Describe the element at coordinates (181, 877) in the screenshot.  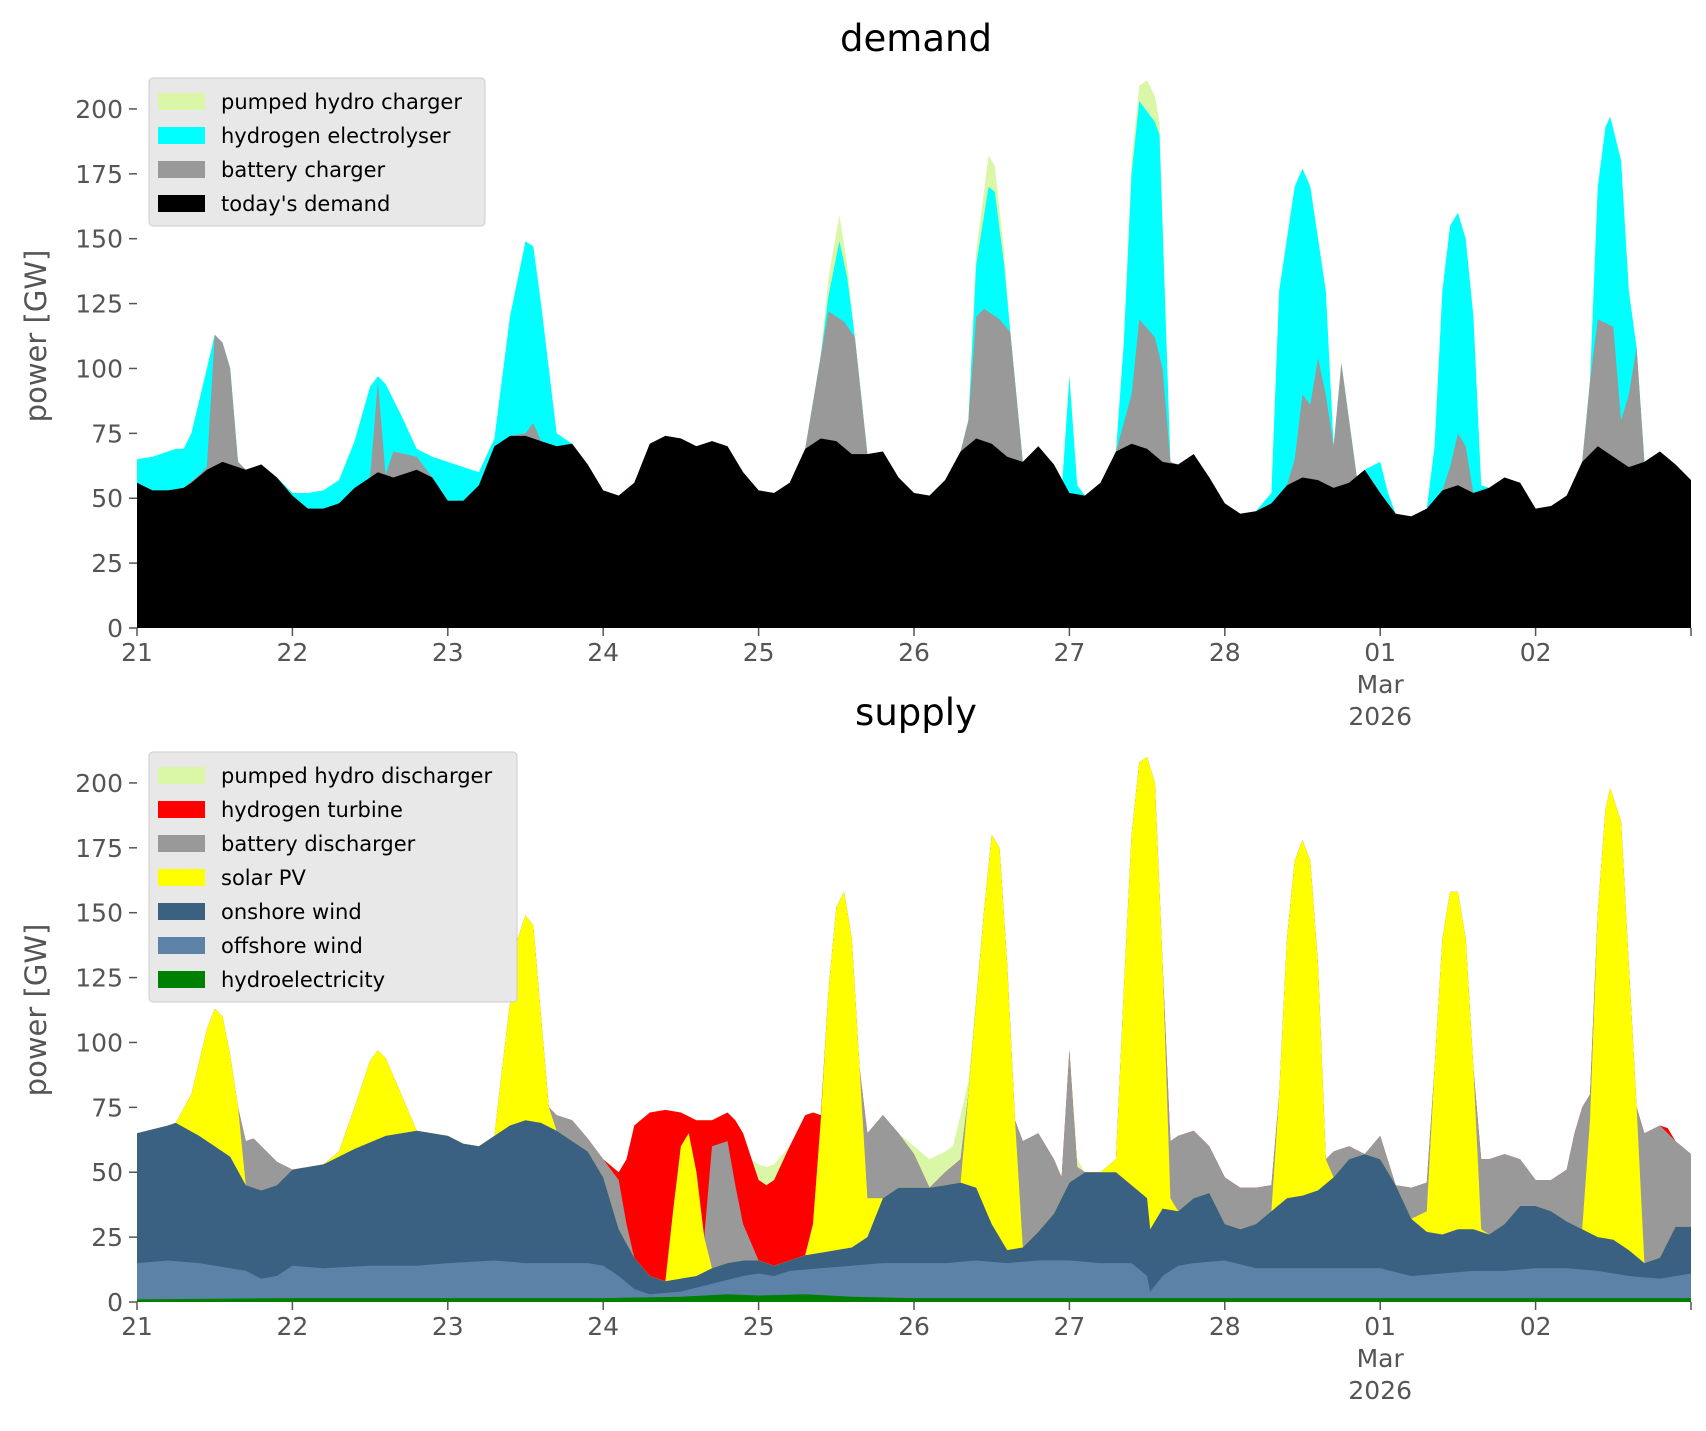
I see `legend-swatch-solar-pv` at that location.